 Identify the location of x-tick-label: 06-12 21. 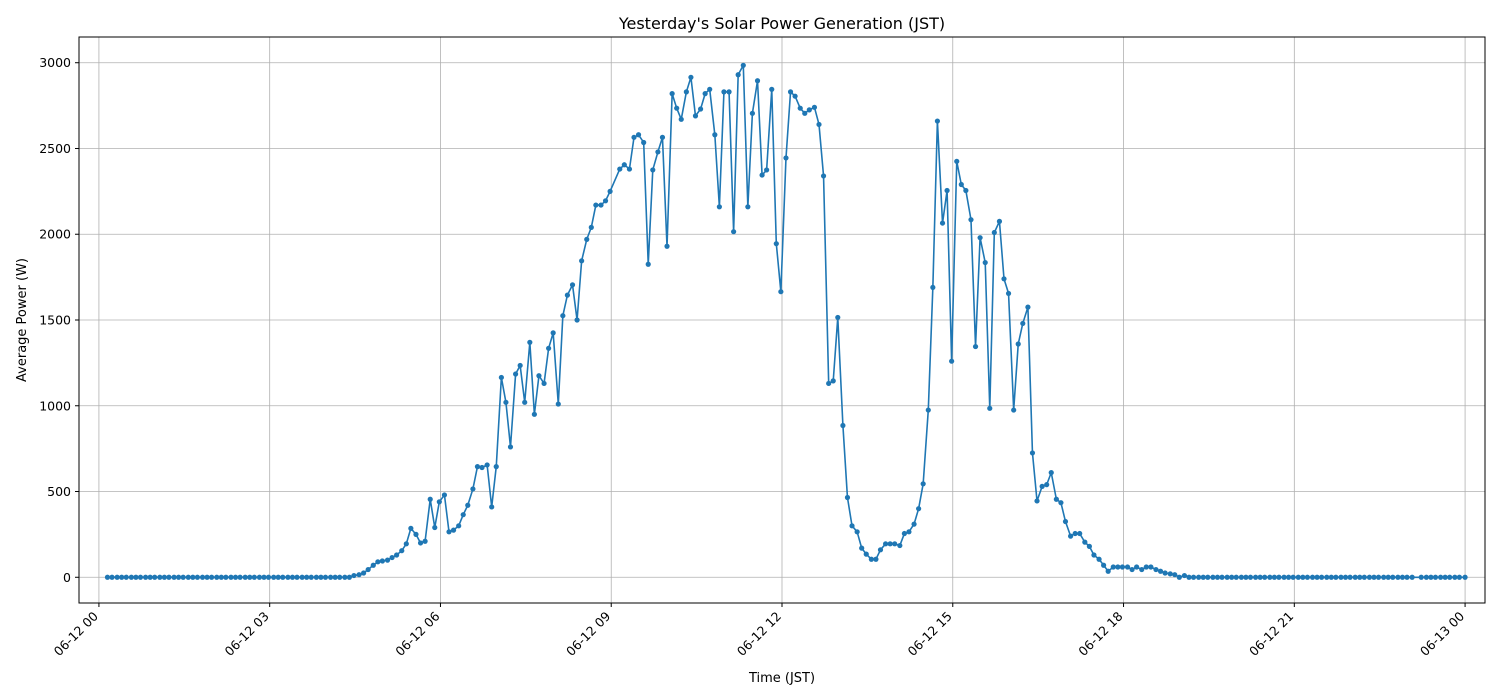
(1271, 634).